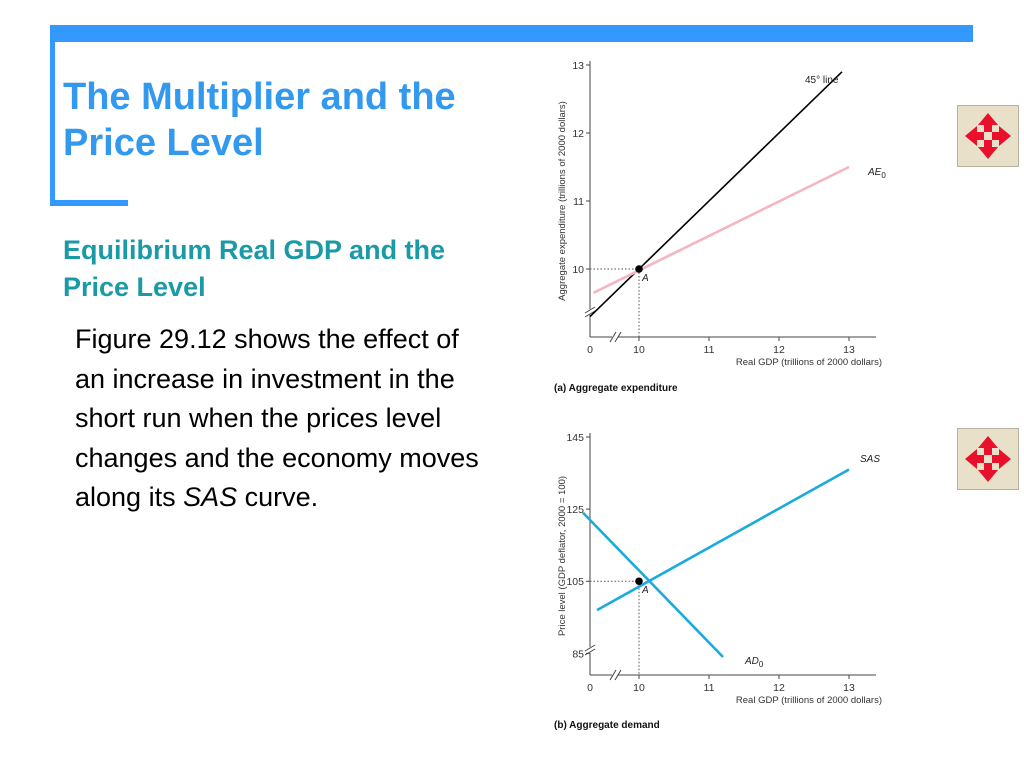 The height and width of the screenshot is (768, 1024). I want to click on header-accent-bar, so click(511, 33).